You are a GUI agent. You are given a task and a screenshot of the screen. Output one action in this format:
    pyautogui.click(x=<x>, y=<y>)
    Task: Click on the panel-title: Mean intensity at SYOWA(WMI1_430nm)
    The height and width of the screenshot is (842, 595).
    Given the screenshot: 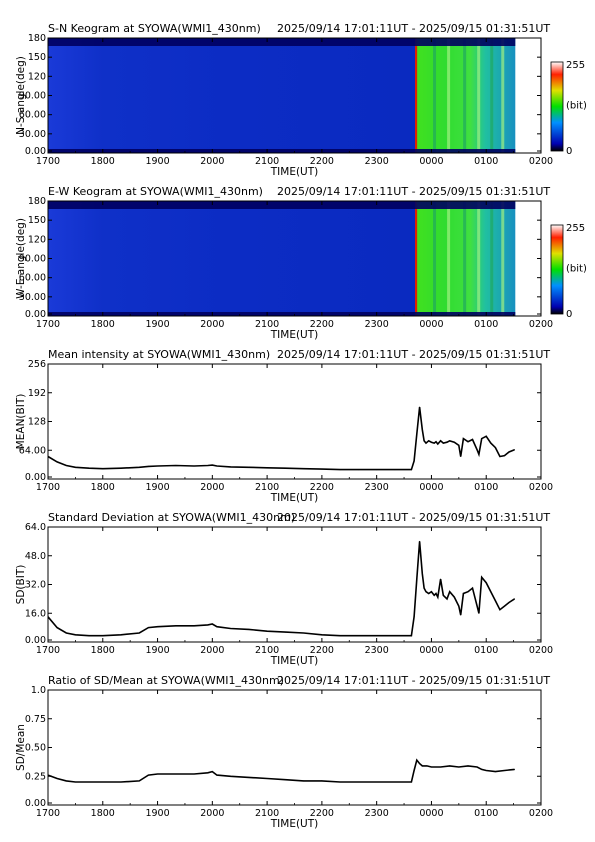 What is the action you would take?
    pyautogui.click(x=159, y=354)
    